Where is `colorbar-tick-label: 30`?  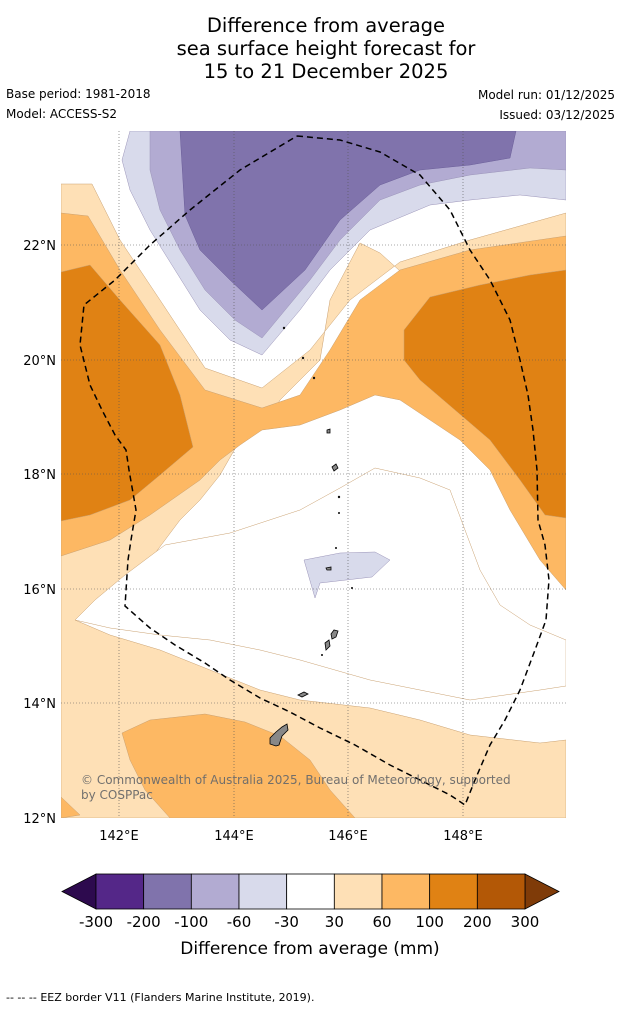 colorbar-tick-label: 30 is located at coordinates (334, 922).